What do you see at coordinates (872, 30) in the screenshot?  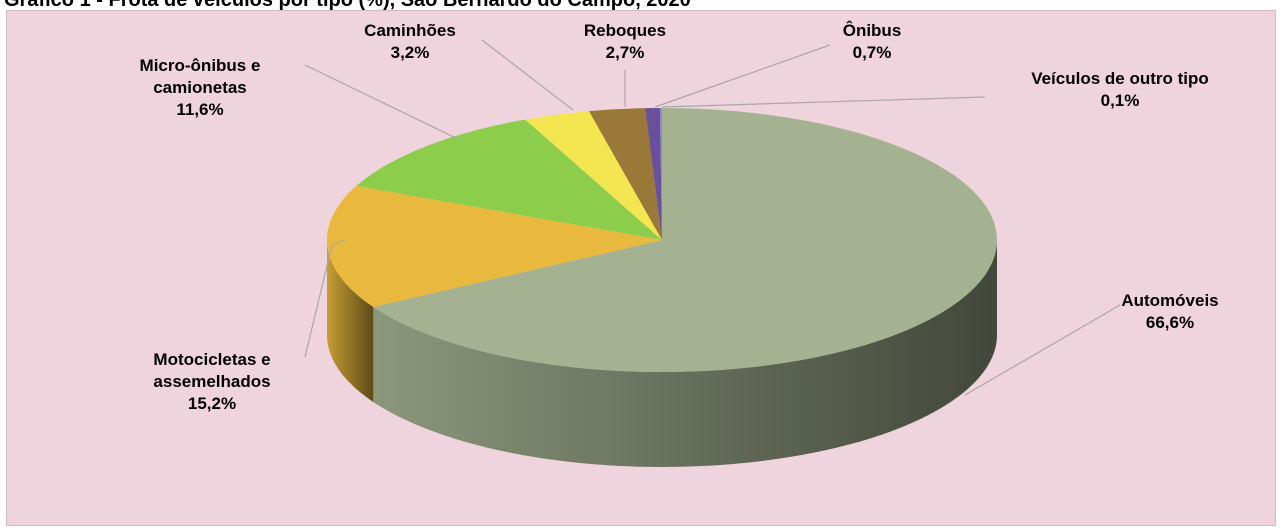 I see `category: Ônibus` at bounding box center [872, 30].